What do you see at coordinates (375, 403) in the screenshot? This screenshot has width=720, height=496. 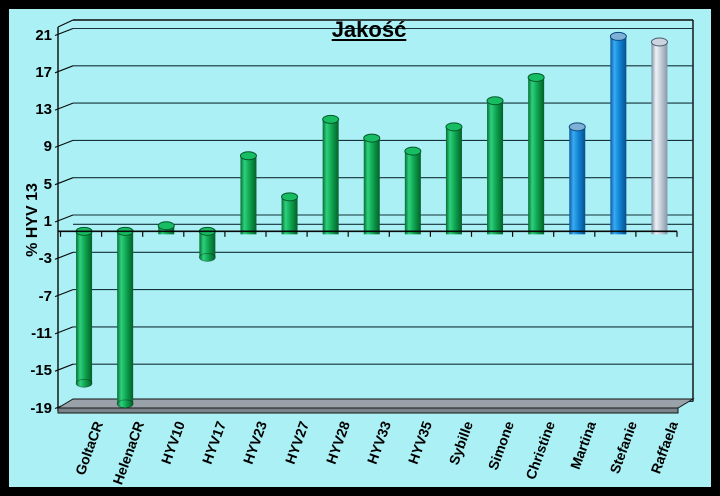 I see `floor-top-face` at bounding box center [375, 403].